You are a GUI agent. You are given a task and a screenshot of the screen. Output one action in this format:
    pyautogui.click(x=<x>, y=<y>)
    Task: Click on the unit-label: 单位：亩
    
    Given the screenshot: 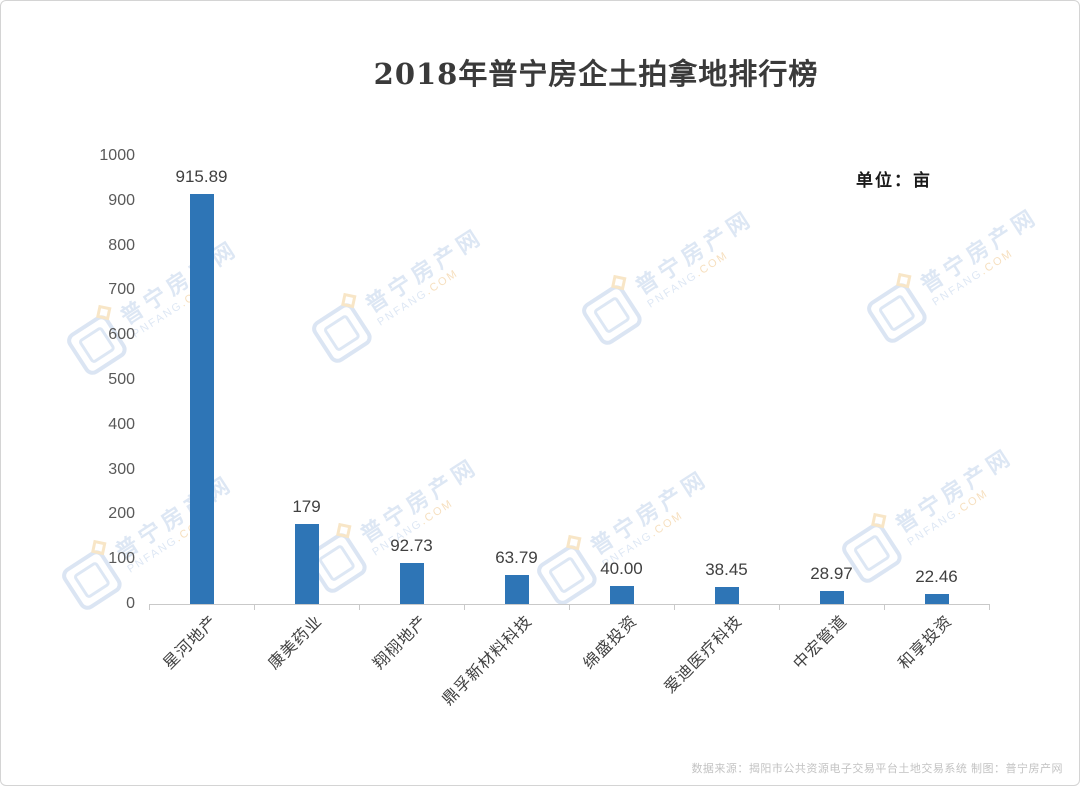 What is the action you would take?
    pyautogui.click(x=894, y=180)
    